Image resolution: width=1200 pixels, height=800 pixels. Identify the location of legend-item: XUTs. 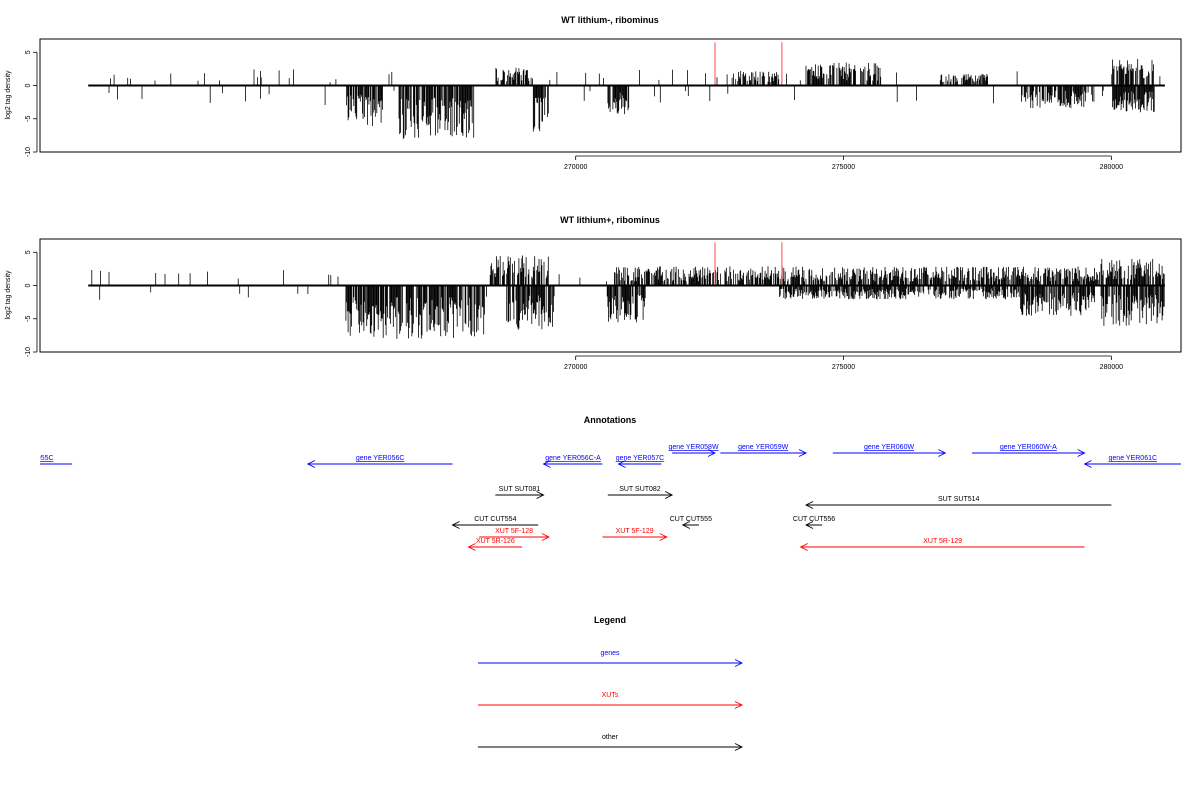
(611, 700).